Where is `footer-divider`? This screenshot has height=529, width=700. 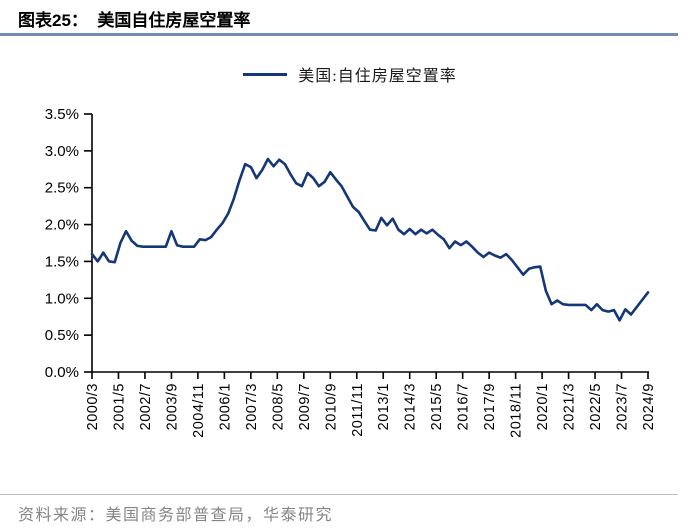 footer-divider is located at coordinates (339, 494).